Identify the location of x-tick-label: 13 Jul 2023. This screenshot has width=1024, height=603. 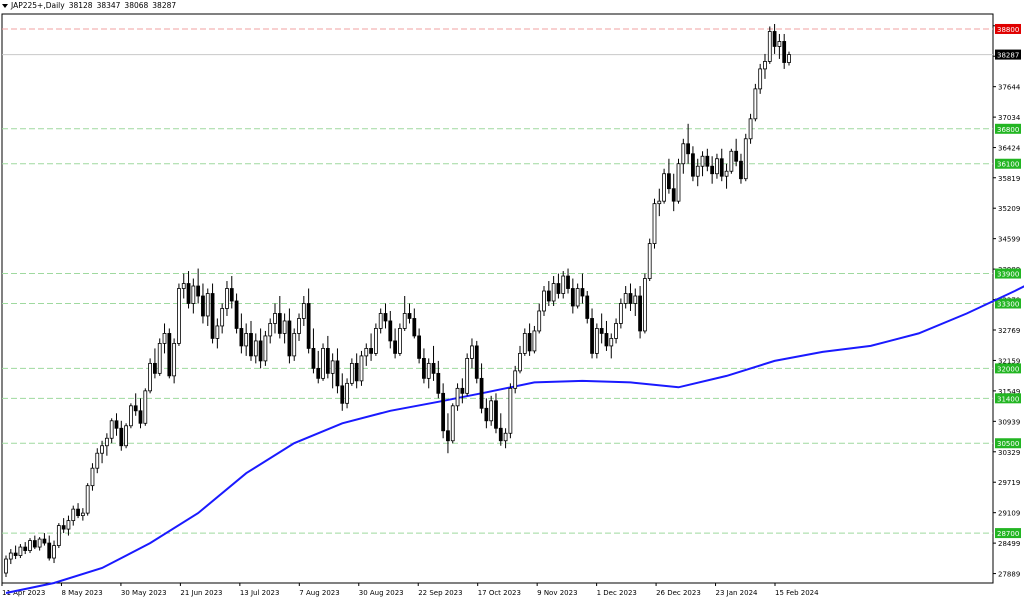
(260, 593).